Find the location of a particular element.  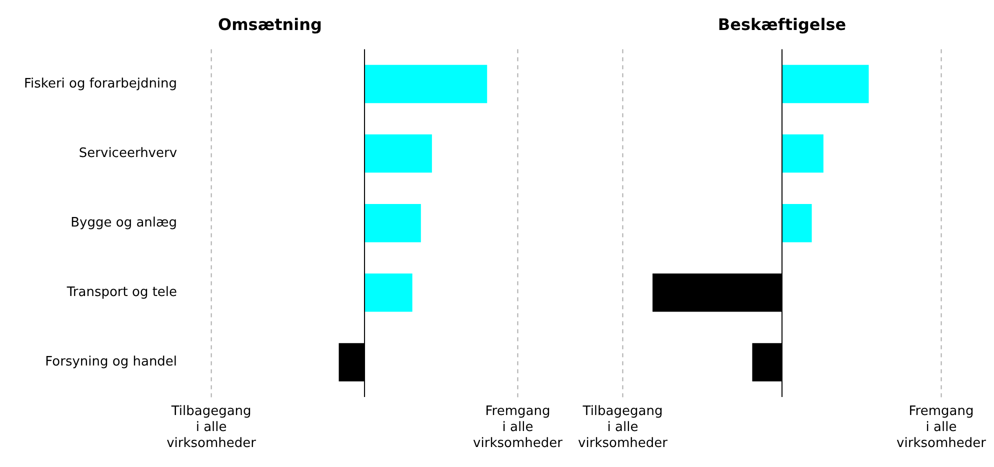

chart-title: Omsætning is located at coordinates (270, 24).